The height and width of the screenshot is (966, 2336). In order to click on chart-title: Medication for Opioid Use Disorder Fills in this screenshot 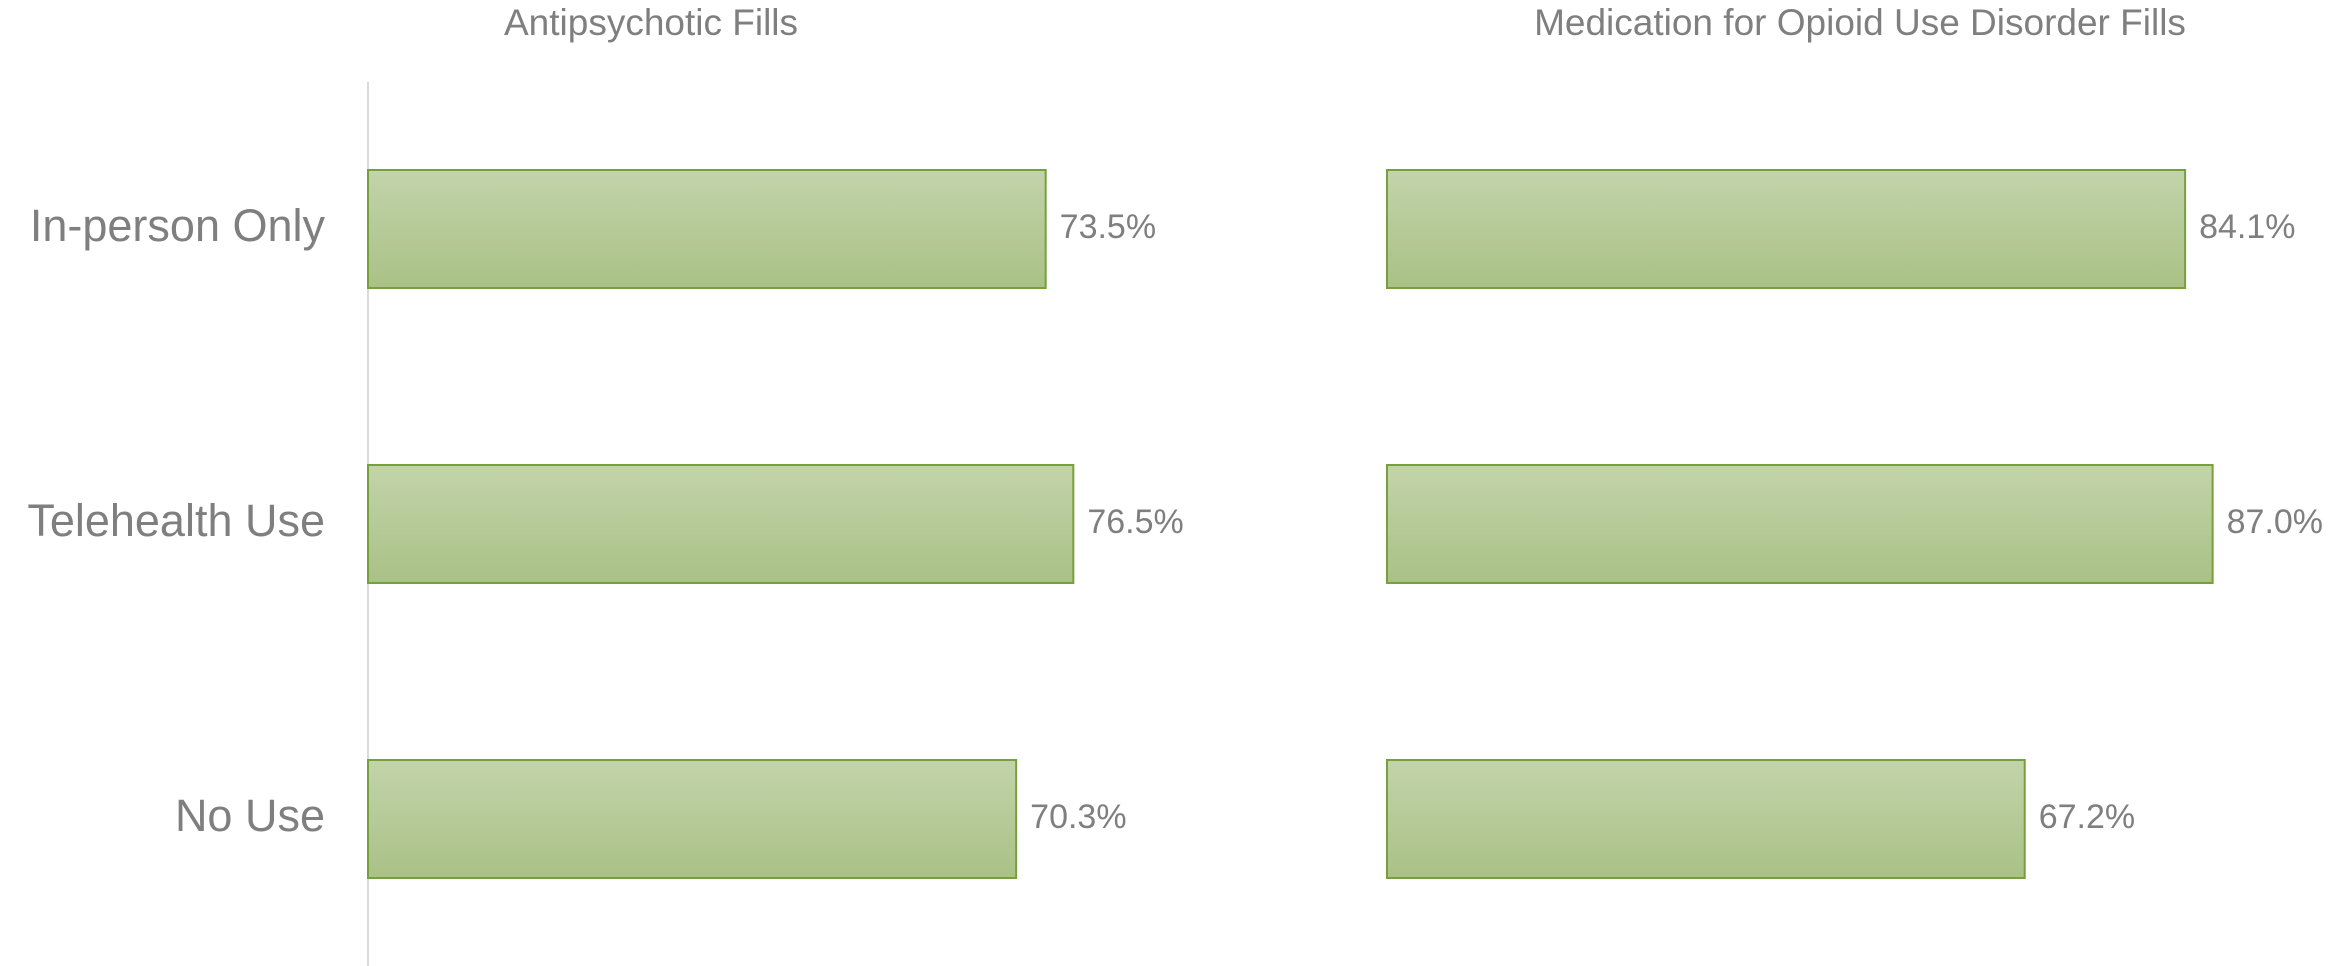, I will do `click(1860, 22)`.